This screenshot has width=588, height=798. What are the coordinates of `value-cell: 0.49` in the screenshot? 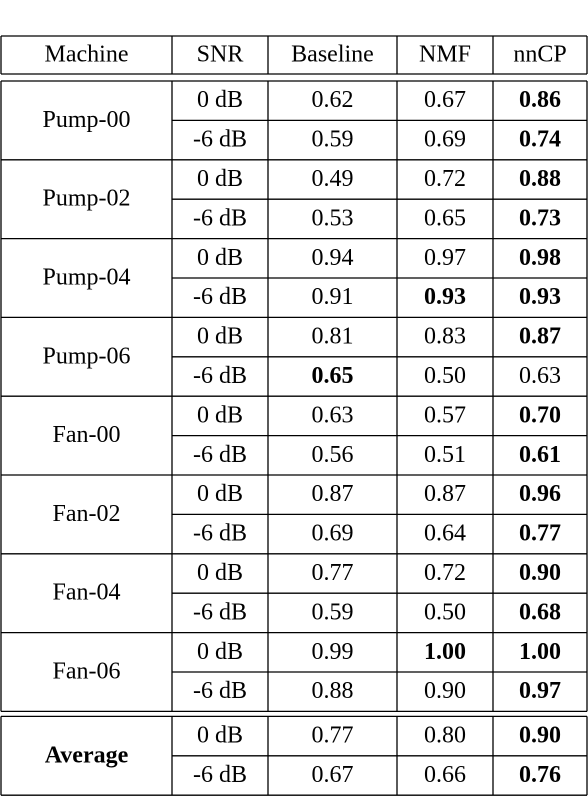 It's located at (333, 179).